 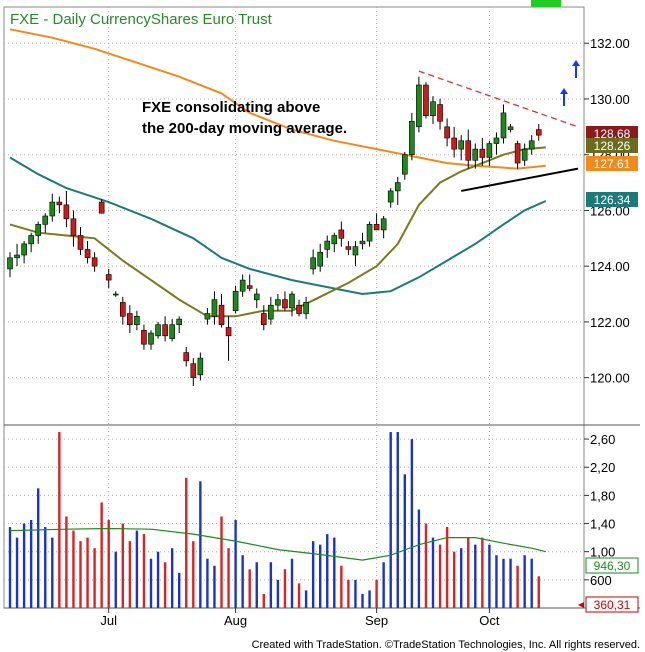 I want to click on price-label: 128.26, so click(x=612, y=146).